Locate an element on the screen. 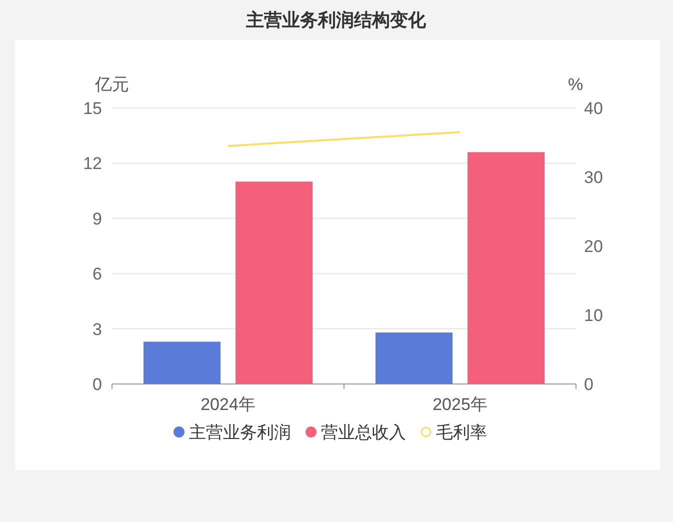 The width and height of the screenshot is (673, 522). legend-label: 毛利率 is located at coordinates (461, 432).